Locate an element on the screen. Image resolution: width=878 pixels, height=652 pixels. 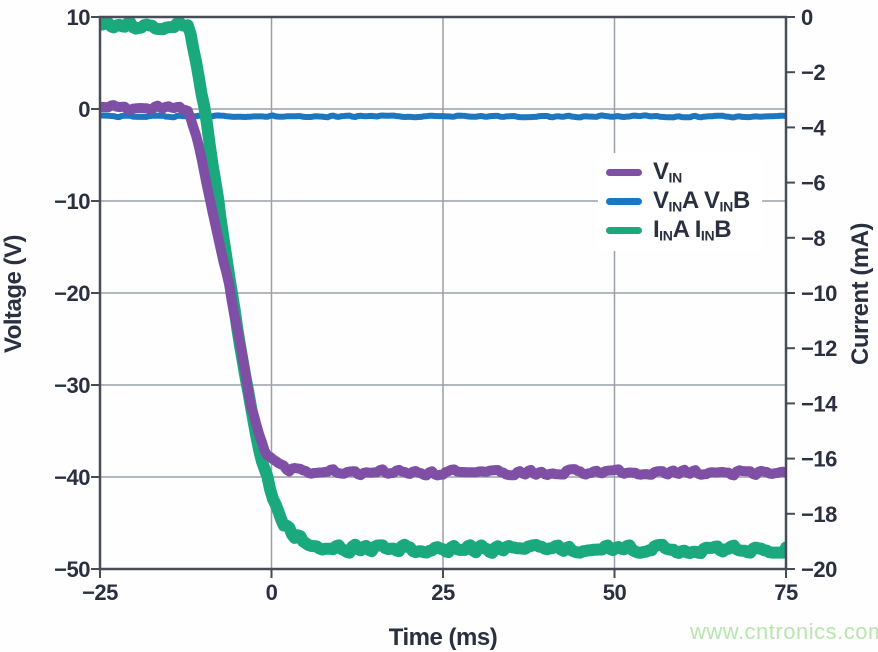
right-tick-label: −14 is located at coordinates (819, 403).